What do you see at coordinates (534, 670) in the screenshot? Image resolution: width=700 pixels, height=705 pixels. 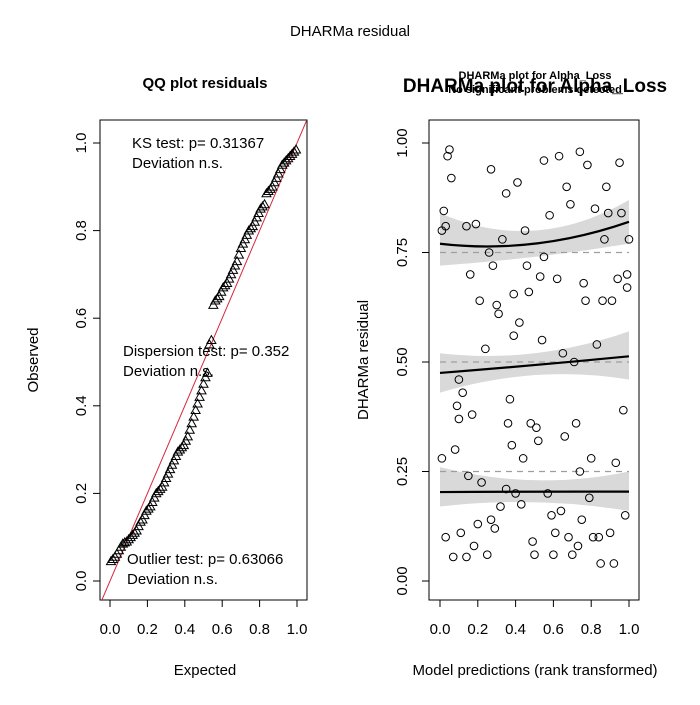 I see `residual-x-axis-label: Model predictions (rank transformed)` at bounding box center [534, 670].